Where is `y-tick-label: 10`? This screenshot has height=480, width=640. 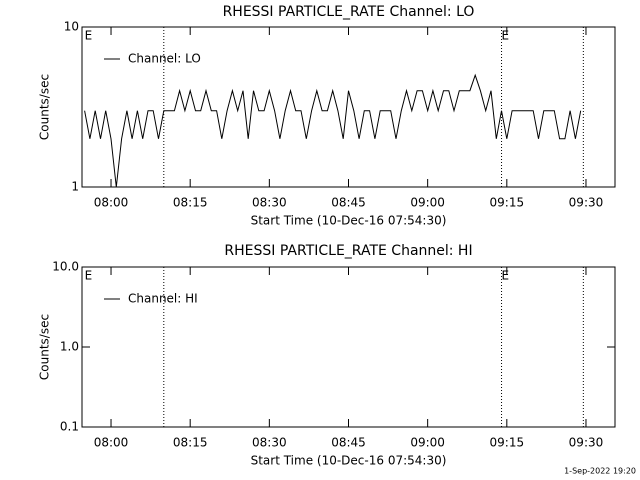
y-tick-label: 10 is located at coordinates (71, 27).